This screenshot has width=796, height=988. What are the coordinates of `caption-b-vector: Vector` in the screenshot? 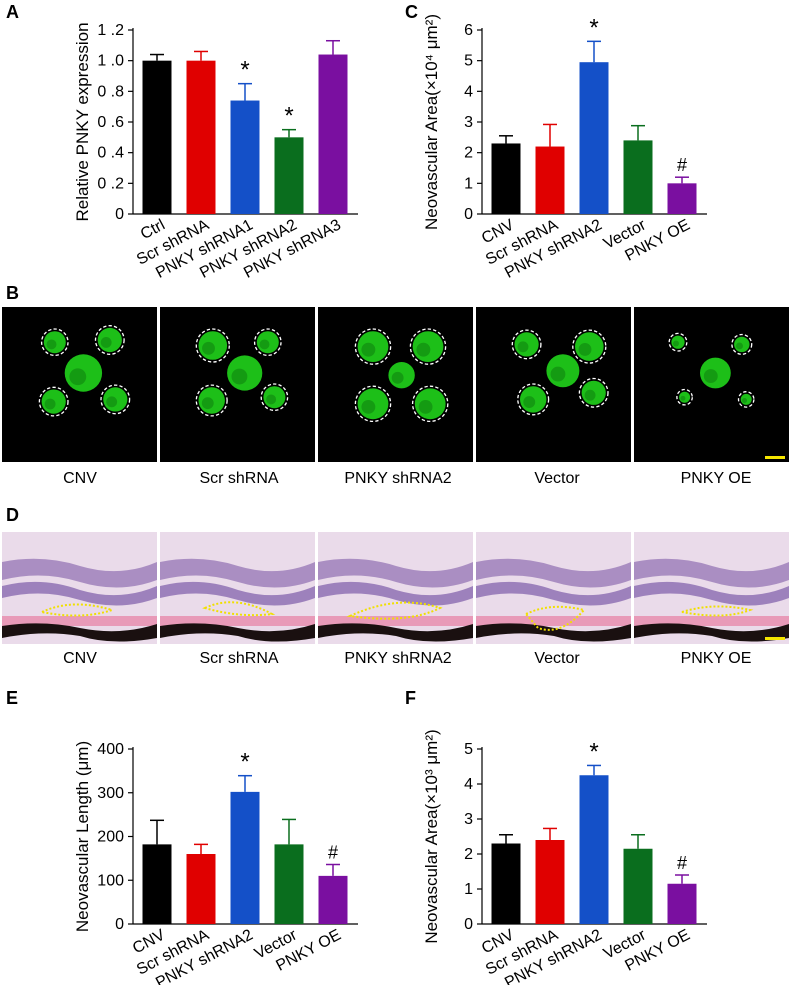 It's located at (557, 478).